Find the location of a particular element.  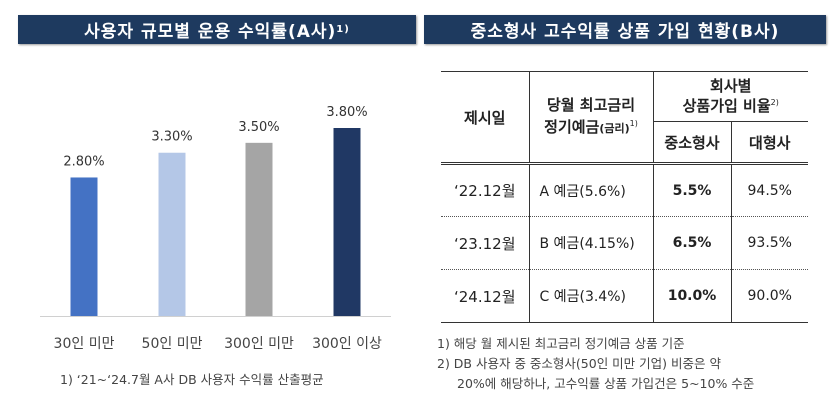

header-product-2: 정기예금 is located at coordinates (572, 127).